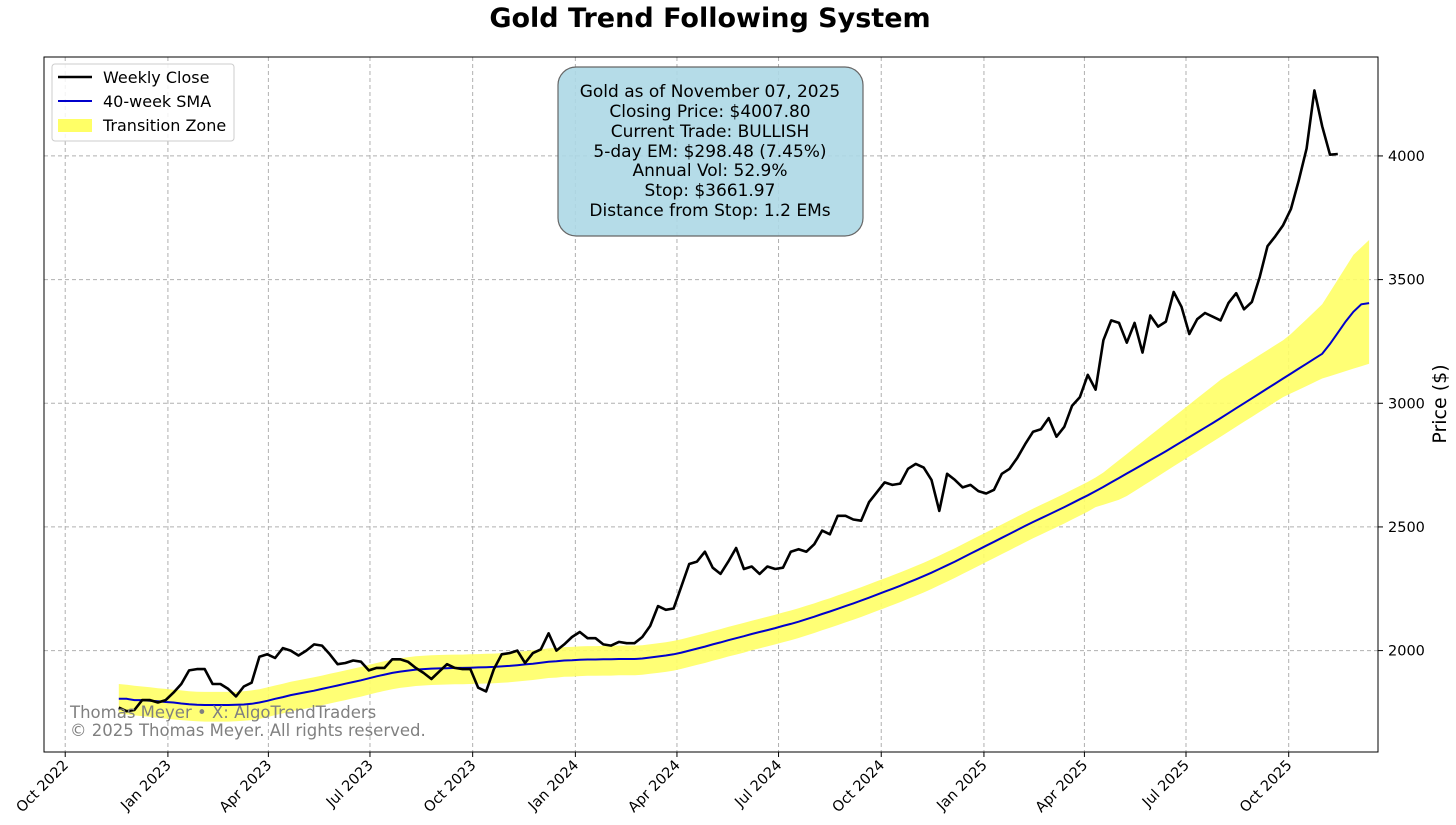  I want to click on info-line: Gold as of November 07, 2025, so click(710, 92).